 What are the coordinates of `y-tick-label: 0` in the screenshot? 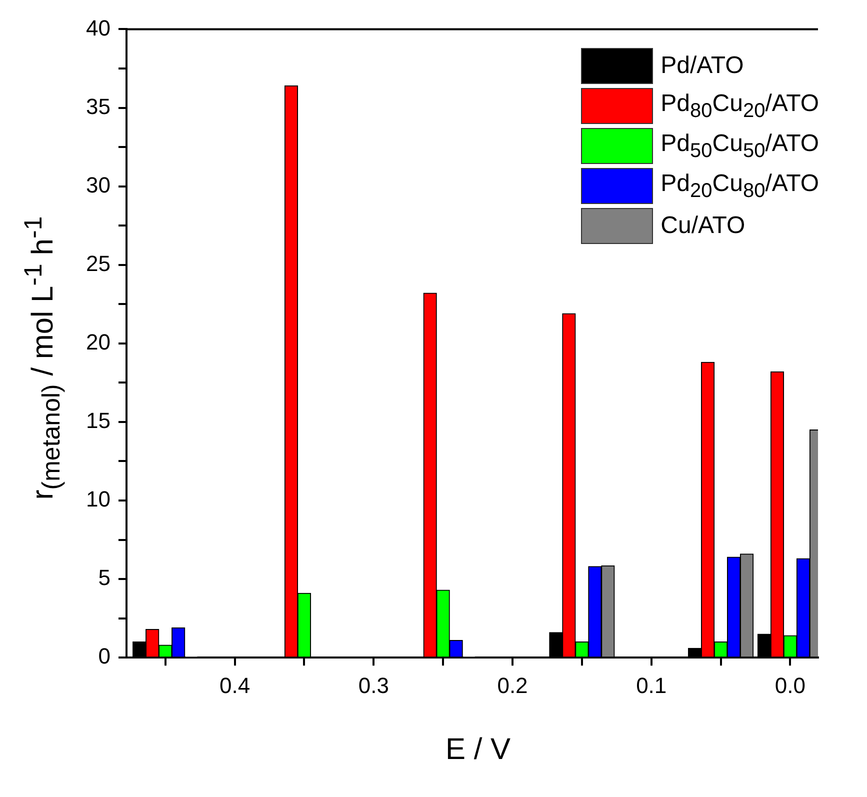 It's located at (104, 656).